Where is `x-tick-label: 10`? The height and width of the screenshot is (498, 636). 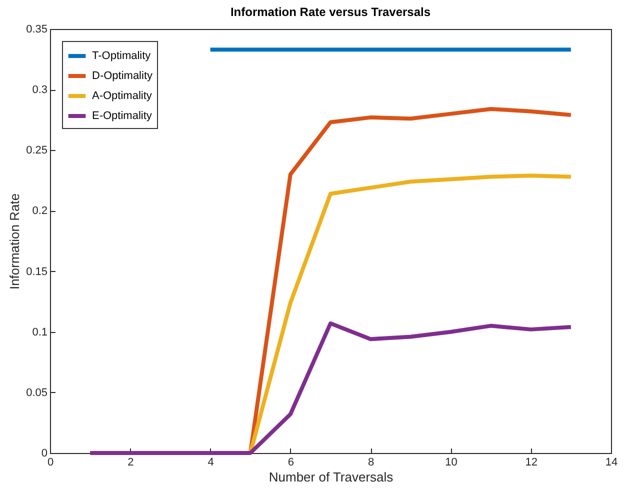 x-tick-label: 10 is located at coordinates (451, 462).